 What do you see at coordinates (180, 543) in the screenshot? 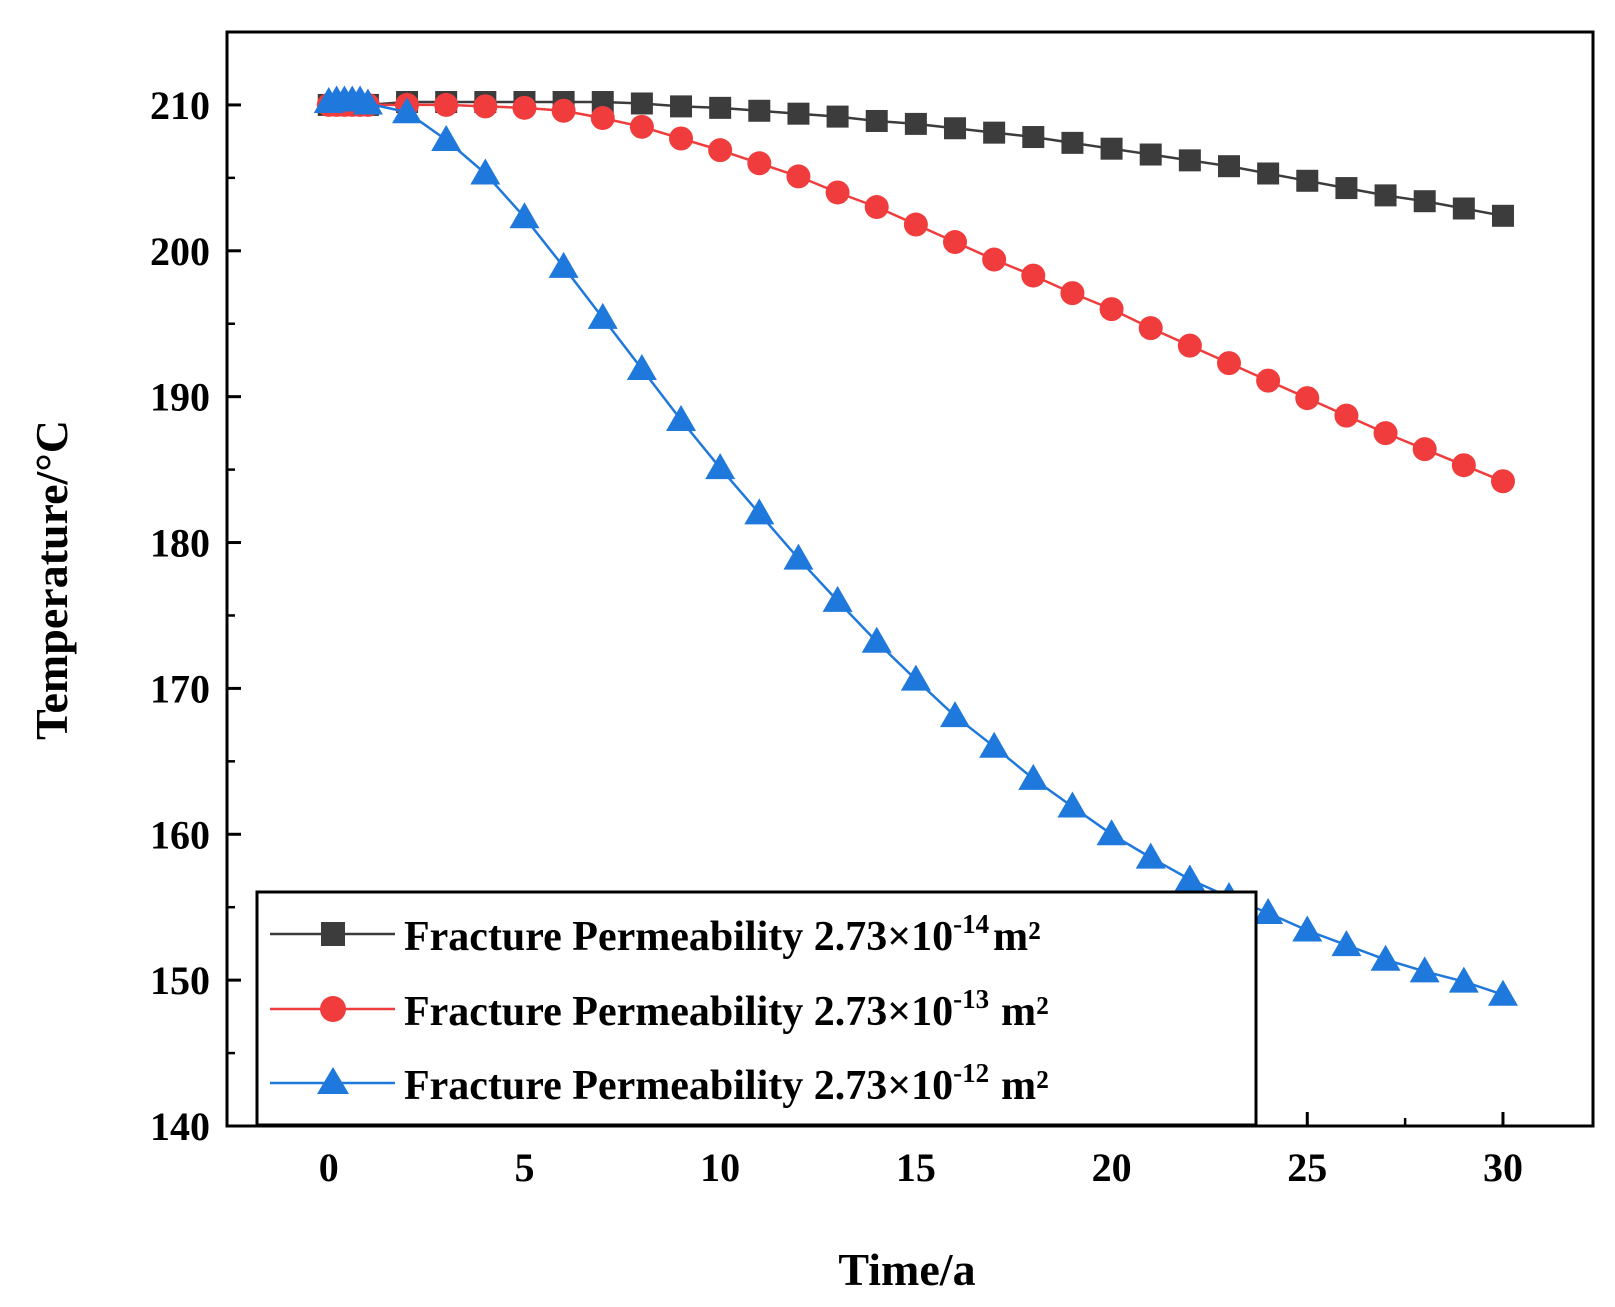
I see `y-tick-label: 180` at bounding box center [180, 543].